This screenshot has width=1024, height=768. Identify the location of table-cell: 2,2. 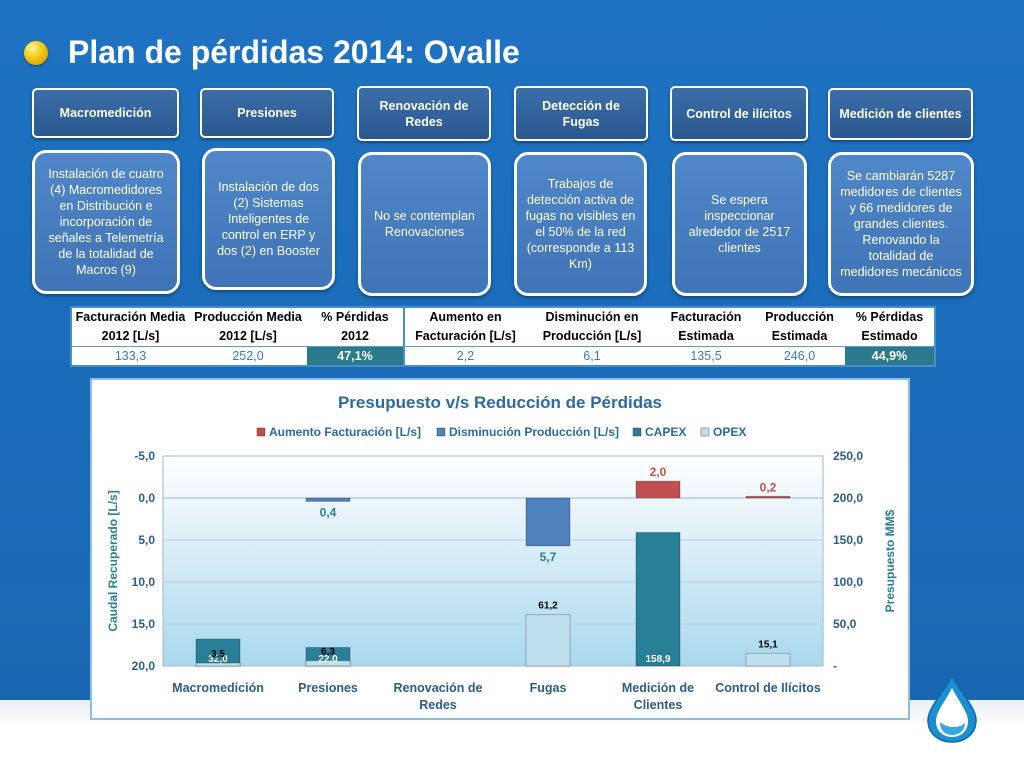
(464, 355).